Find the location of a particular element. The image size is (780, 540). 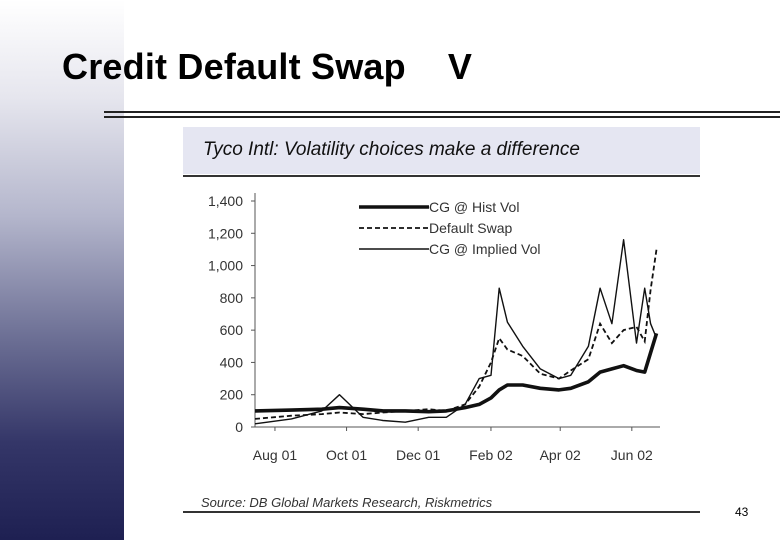

slide-title-right: V is located at coordinates (460, 66).